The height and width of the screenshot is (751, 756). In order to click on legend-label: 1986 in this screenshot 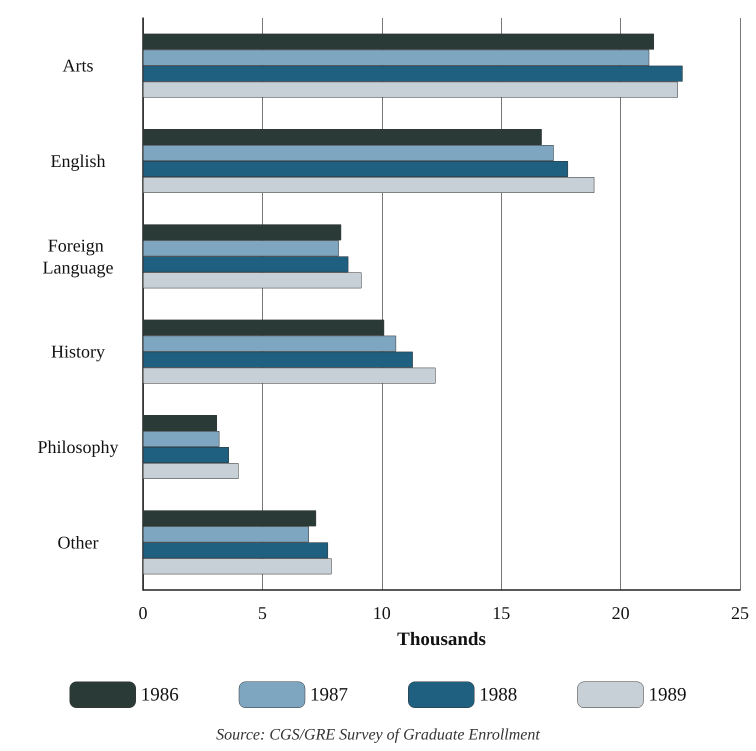, I will do `click(159, 695)`.